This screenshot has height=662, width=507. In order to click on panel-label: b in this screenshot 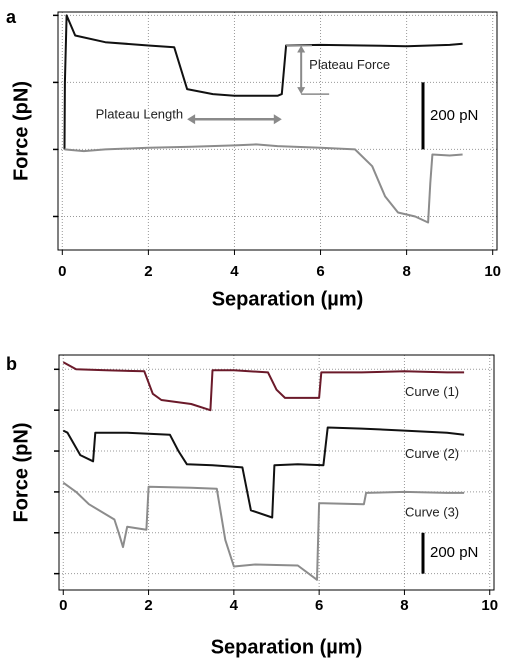, I will do `click(11, 364)`.